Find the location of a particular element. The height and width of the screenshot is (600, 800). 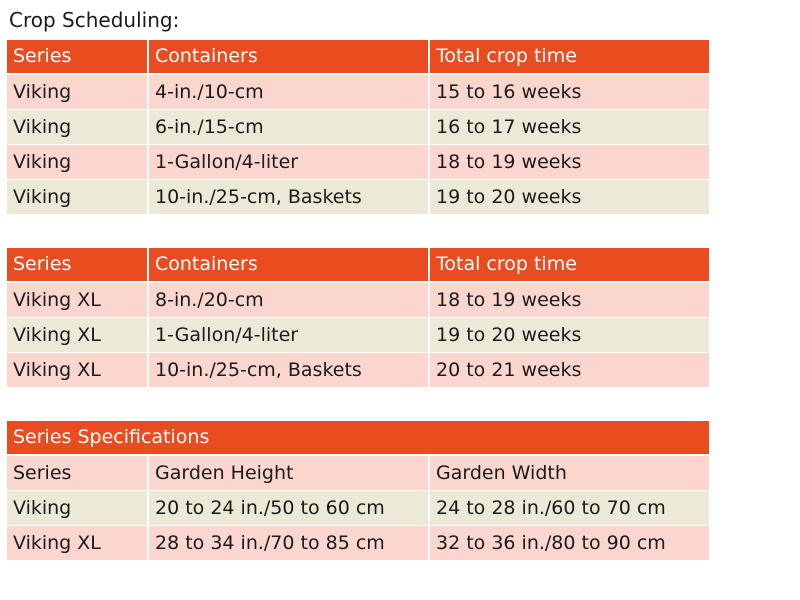

table-row: Viking 6-in./15-cm 16 to 17 weeks is located at coordinates (358, 127).